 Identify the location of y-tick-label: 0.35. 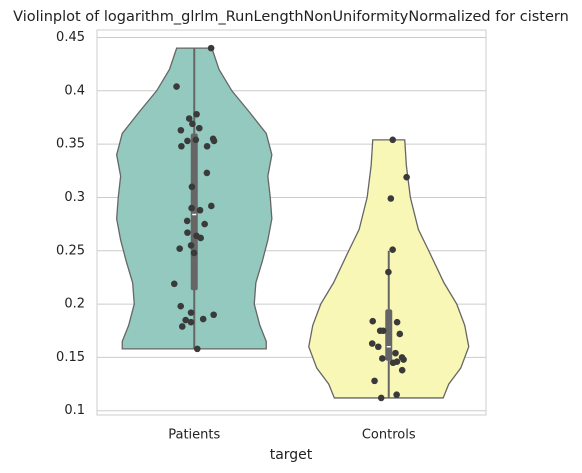
(70, 144).